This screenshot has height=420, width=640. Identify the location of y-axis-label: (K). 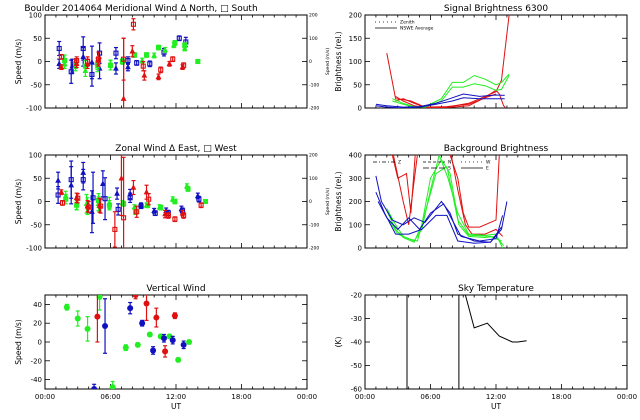
(338, 342).